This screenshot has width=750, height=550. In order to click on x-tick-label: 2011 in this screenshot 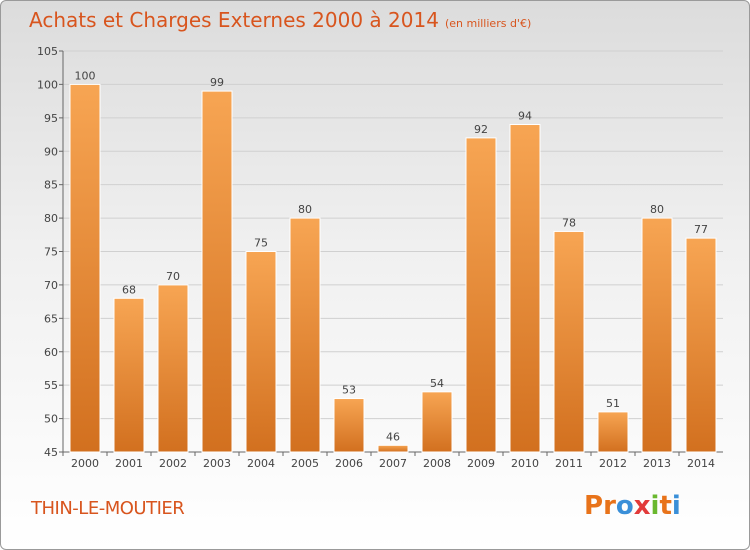, I will do `click(569, 463)`.